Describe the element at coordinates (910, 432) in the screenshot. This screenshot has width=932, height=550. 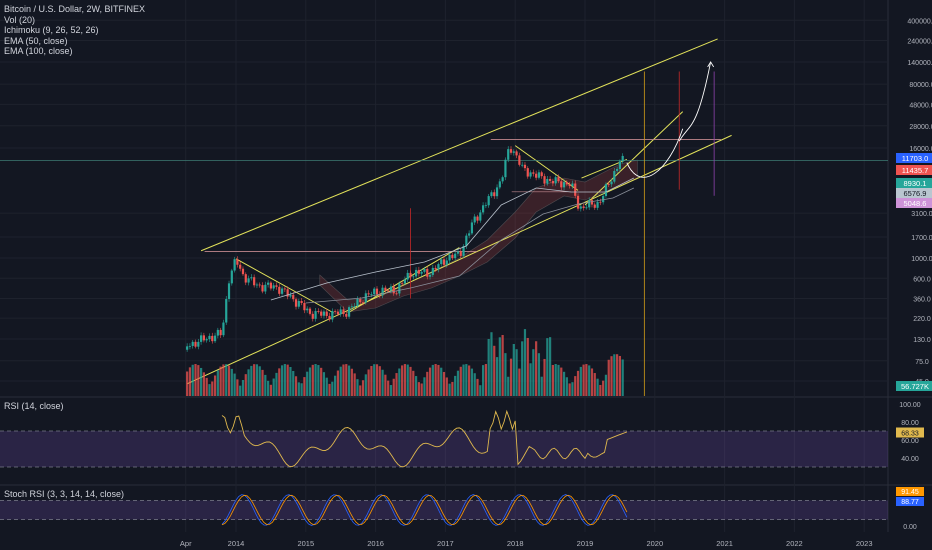
I see `rsi-value-marker` at that location.